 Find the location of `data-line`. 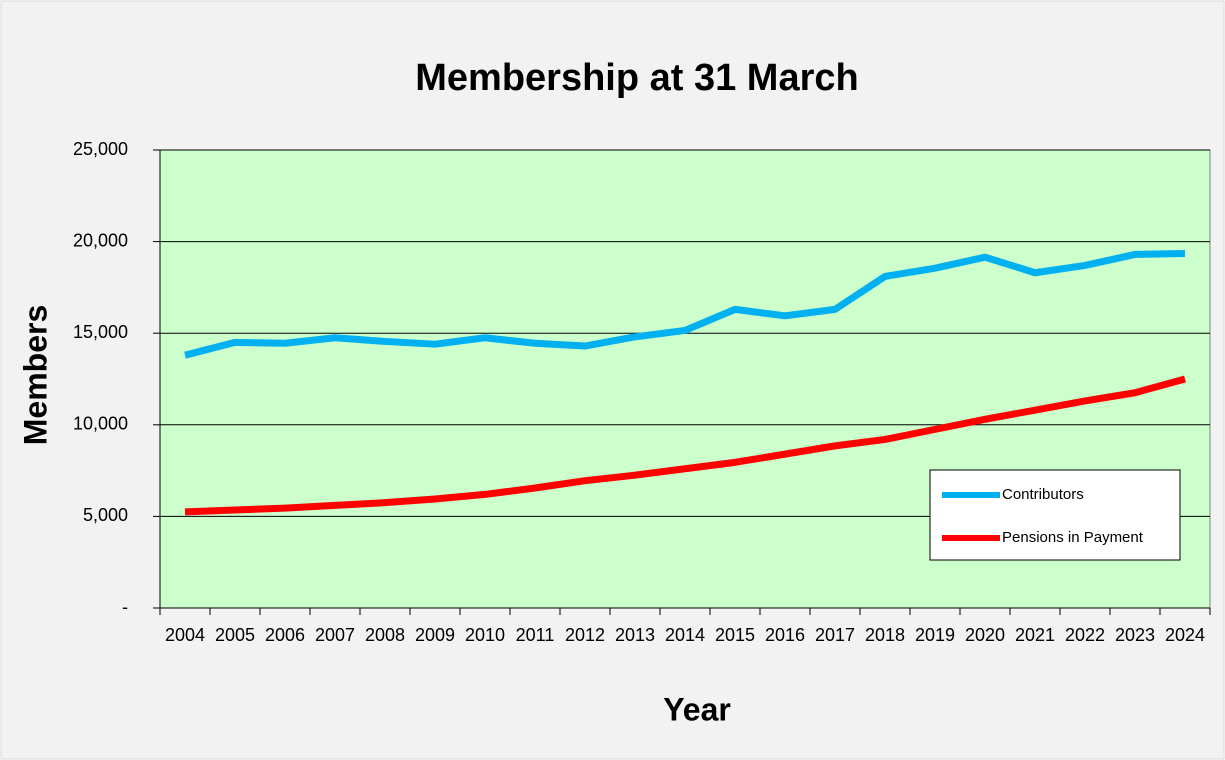

data-line is located at coordinates (685, 304).